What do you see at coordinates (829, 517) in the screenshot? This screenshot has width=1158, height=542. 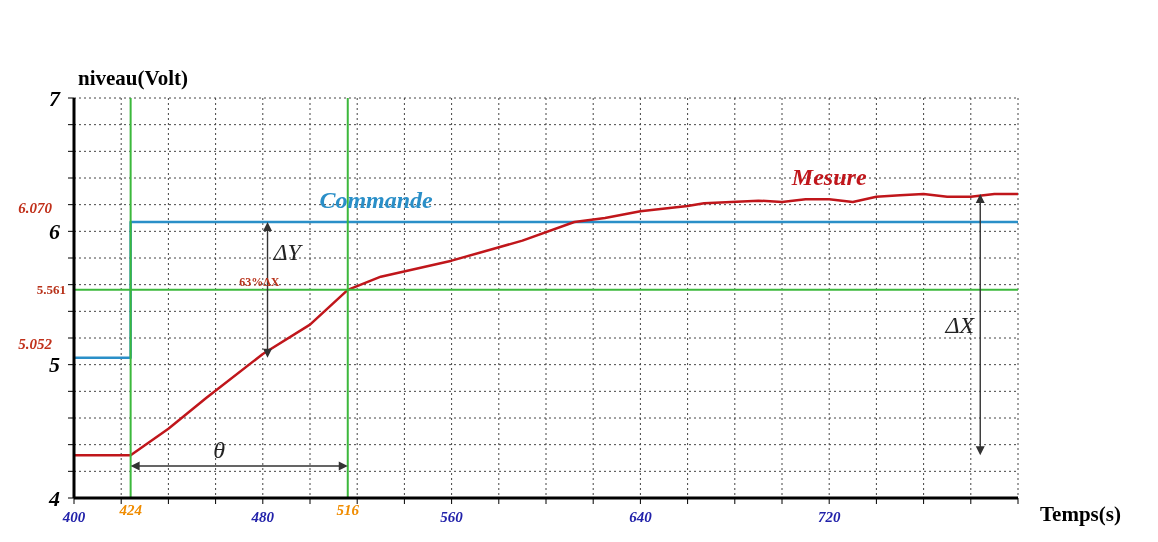 I see `x-tick-label: 720` at bounding box center [829, 517].